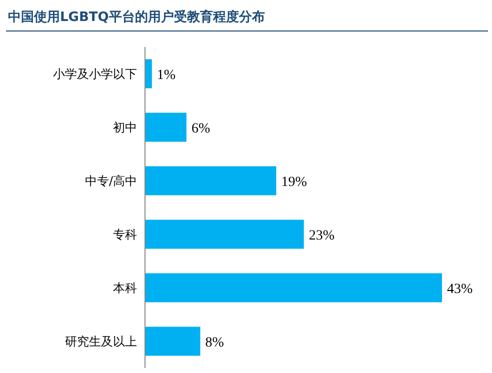 This screenshot has height=373, width=492. Describe the element at coordinates (214, 342) in the screenshot. I see `data-label: 8%` at that location.